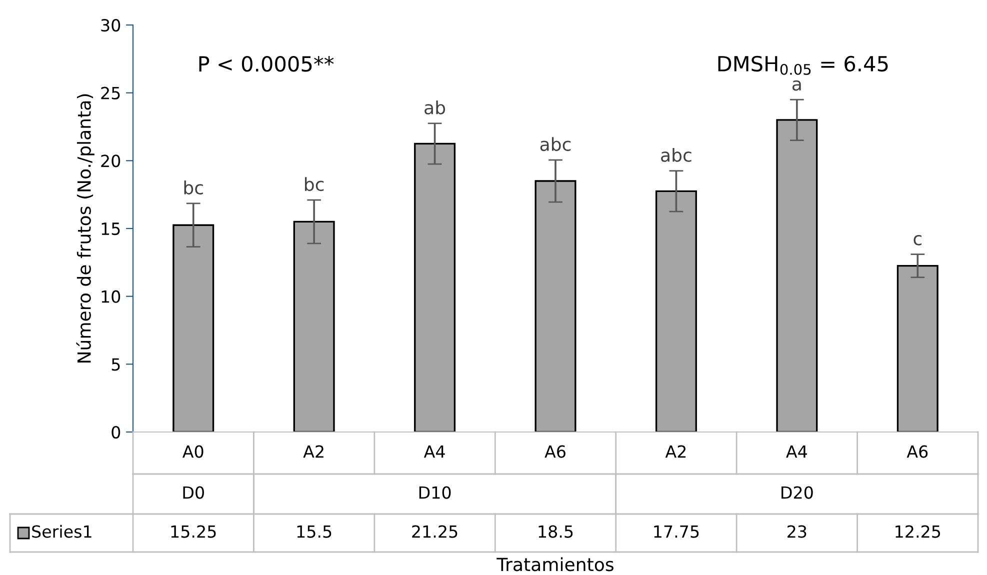 Image resolution: width=987 pixels, height=575 pixels. Describe the element at coordinates (796, 85) in the screenshot. I see `annotation: a` at that location.